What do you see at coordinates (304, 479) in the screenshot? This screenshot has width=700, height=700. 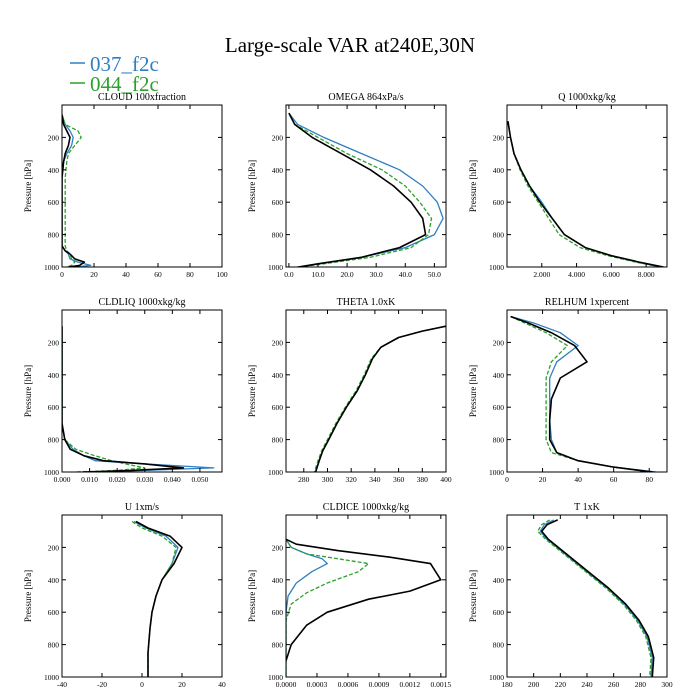 I see `x-tick-label: 280` at bounding box center [304, 479].